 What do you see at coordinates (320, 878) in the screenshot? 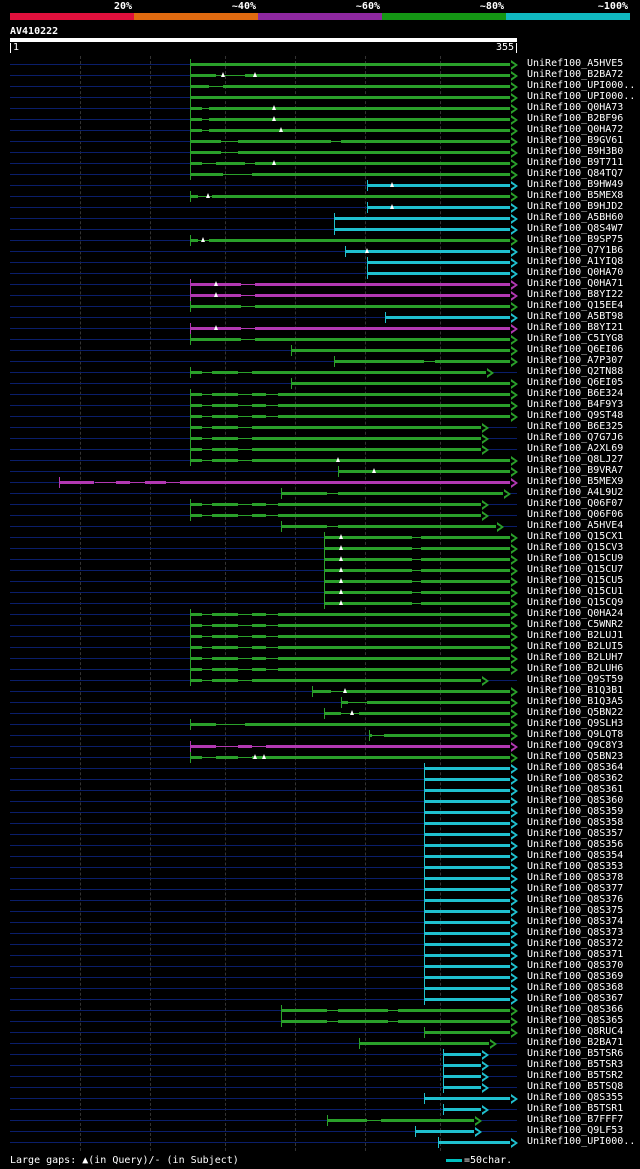
I see `hit-row: UniRef100_Q8S378` at bounding box center [320, 878].